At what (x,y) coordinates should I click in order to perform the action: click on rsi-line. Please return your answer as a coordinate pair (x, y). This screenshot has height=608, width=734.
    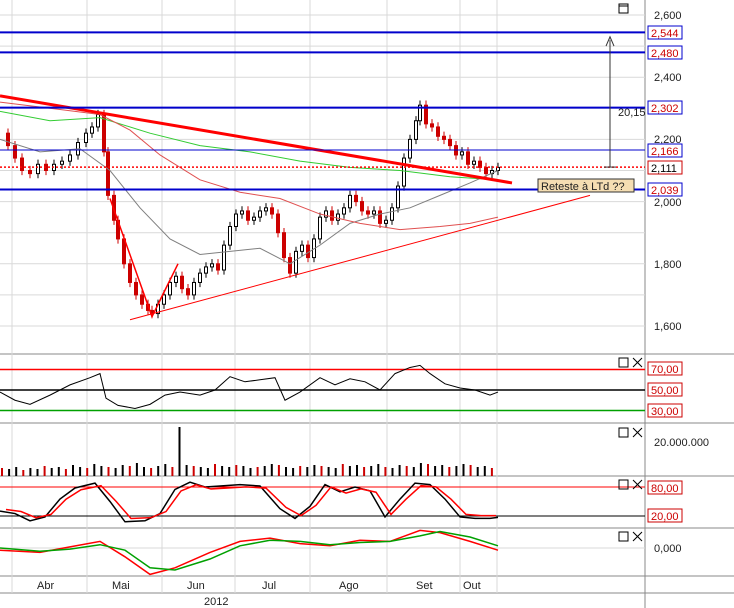
    Looking at the image, I should click on (249, 386).